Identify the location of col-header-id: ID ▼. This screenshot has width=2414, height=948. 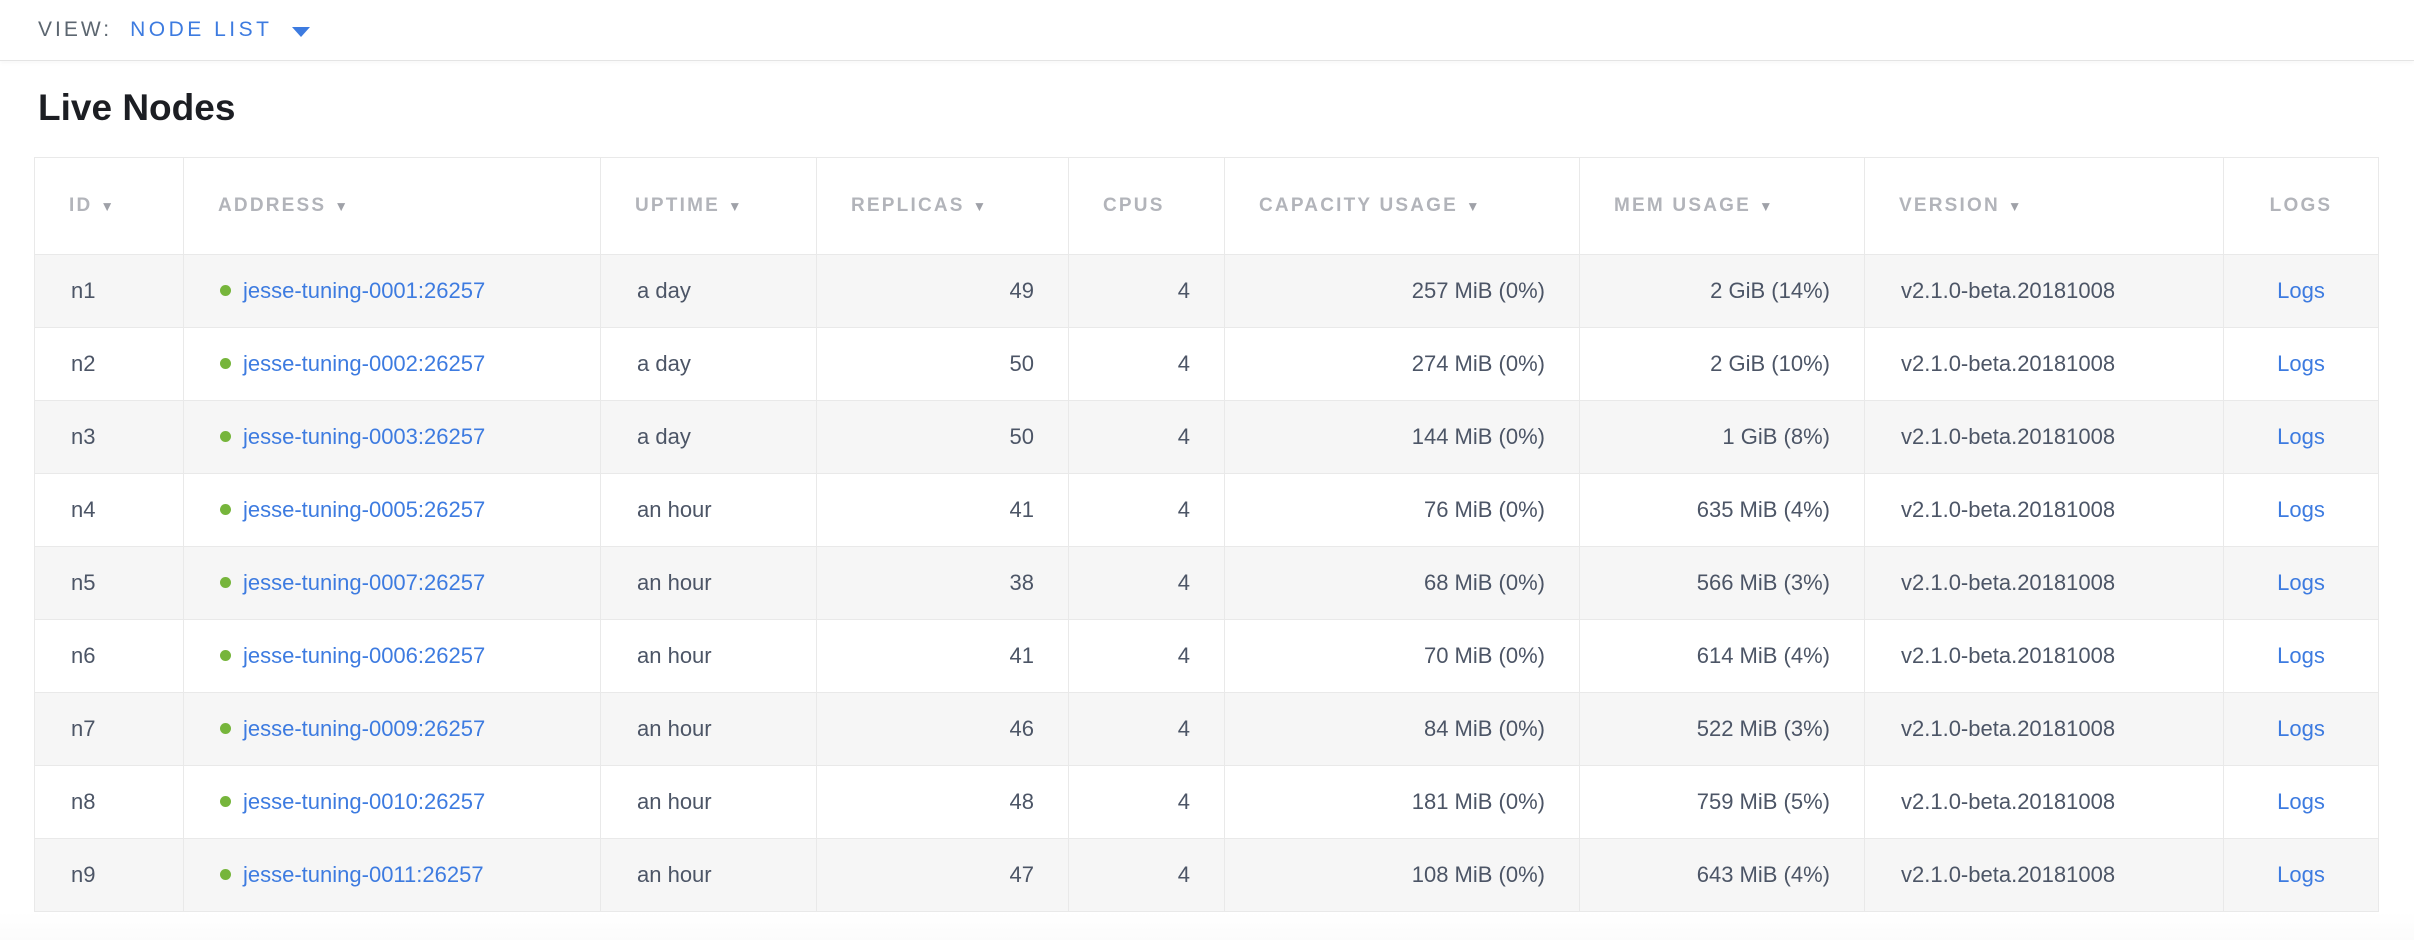
(109, 206).